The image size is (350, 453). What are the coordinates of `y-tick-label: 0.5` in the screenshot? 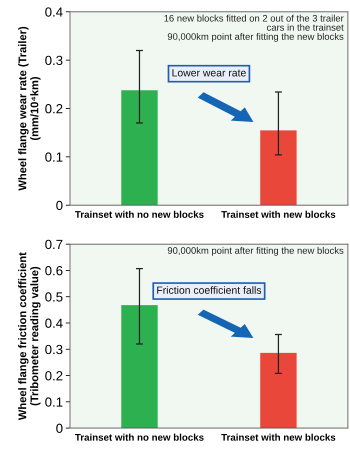 It's located at (54, 297).